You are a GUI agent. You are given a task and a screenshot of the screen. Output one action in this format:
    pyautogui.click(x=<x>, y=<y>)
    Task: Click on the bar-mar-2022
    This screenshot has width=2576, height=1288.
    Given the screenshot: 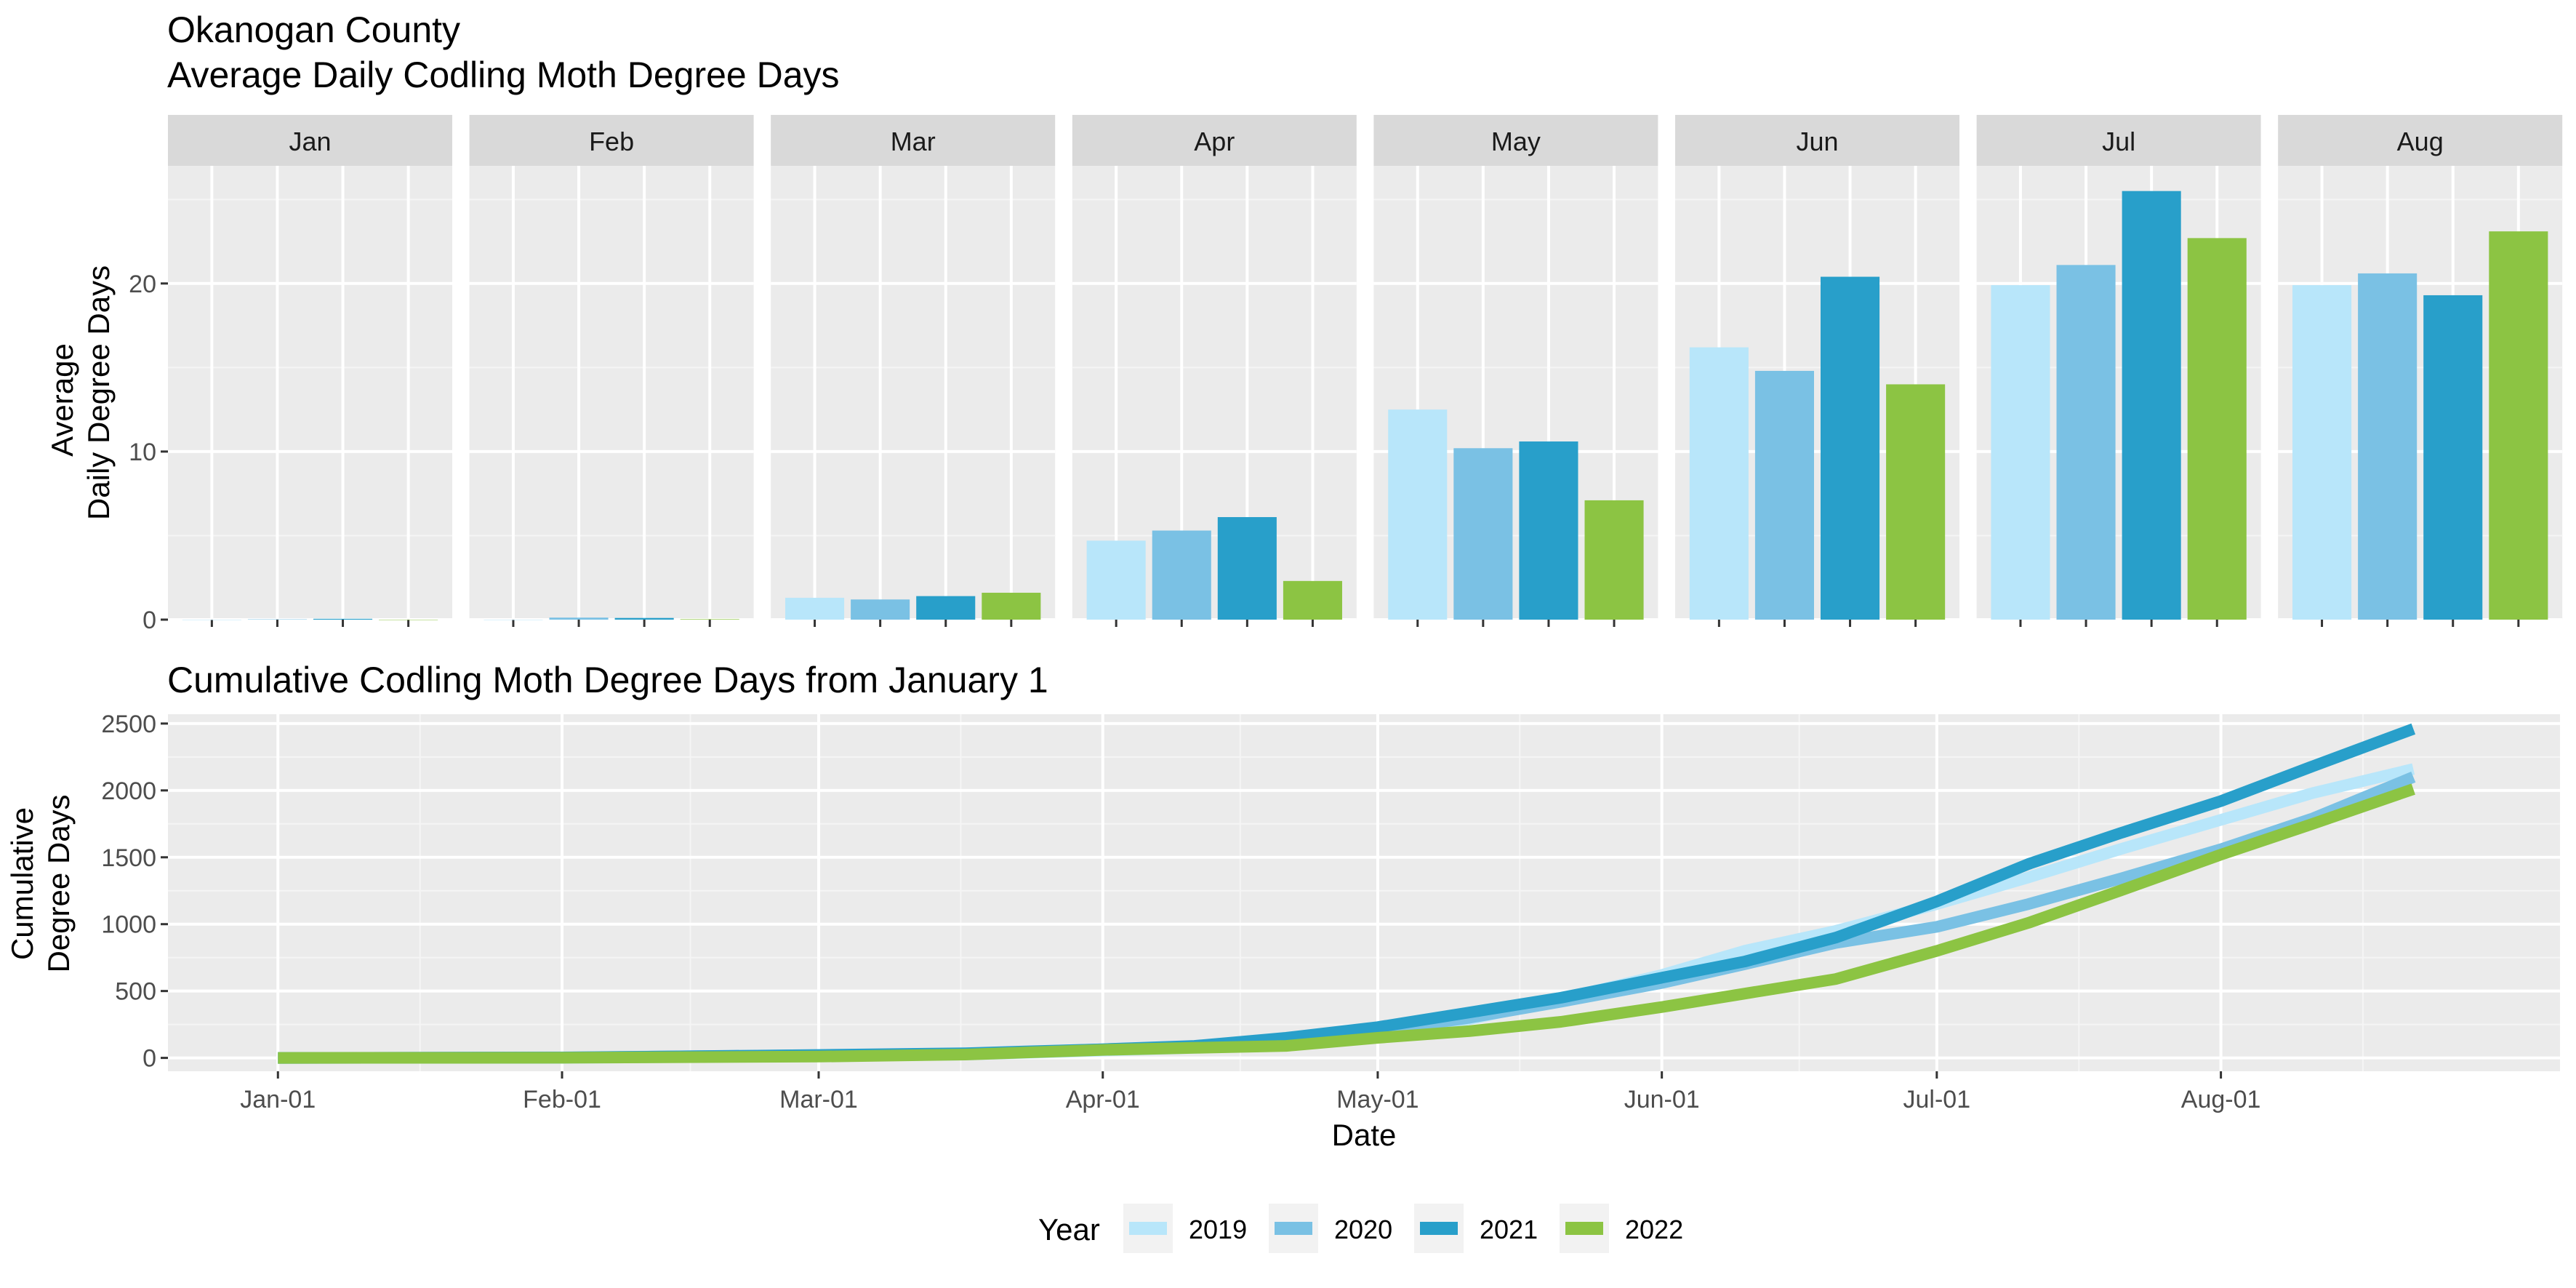 What is the action you would take?
    pyautogui.click(x=1012, y=606)
    